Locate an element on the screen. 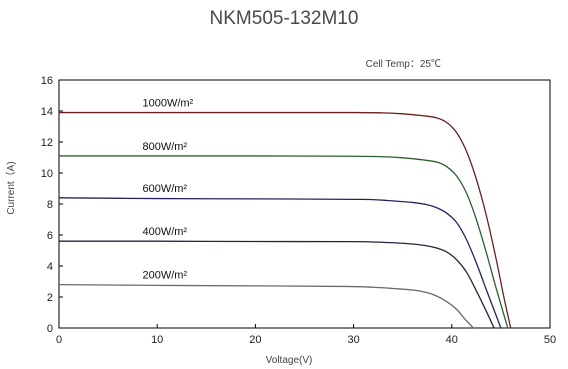  y-tick-label: 16 is located at coordinates (47, 81).